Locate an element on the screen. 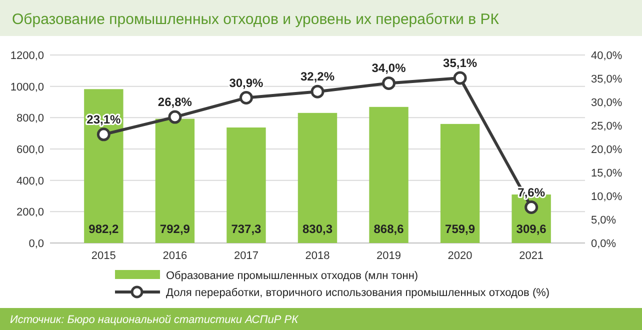 The height and width of the screenshot is (330, 642). data-label: 23,1% is located at coordinates (104, 119).